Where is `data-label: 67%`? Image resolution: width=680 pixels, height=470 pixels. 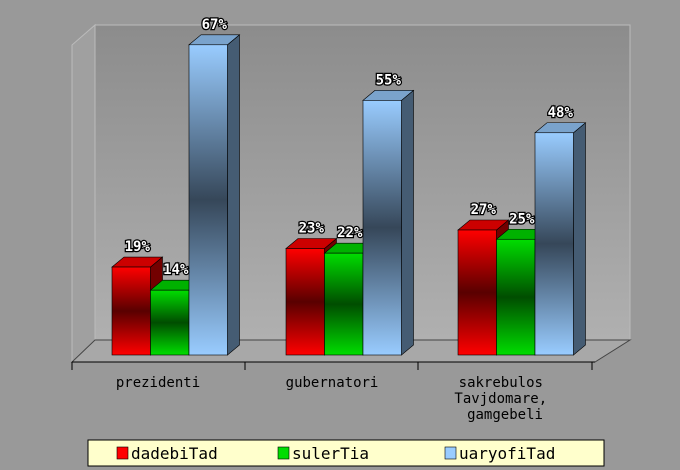
data-label: 67% is located at coordinates (215, 25).